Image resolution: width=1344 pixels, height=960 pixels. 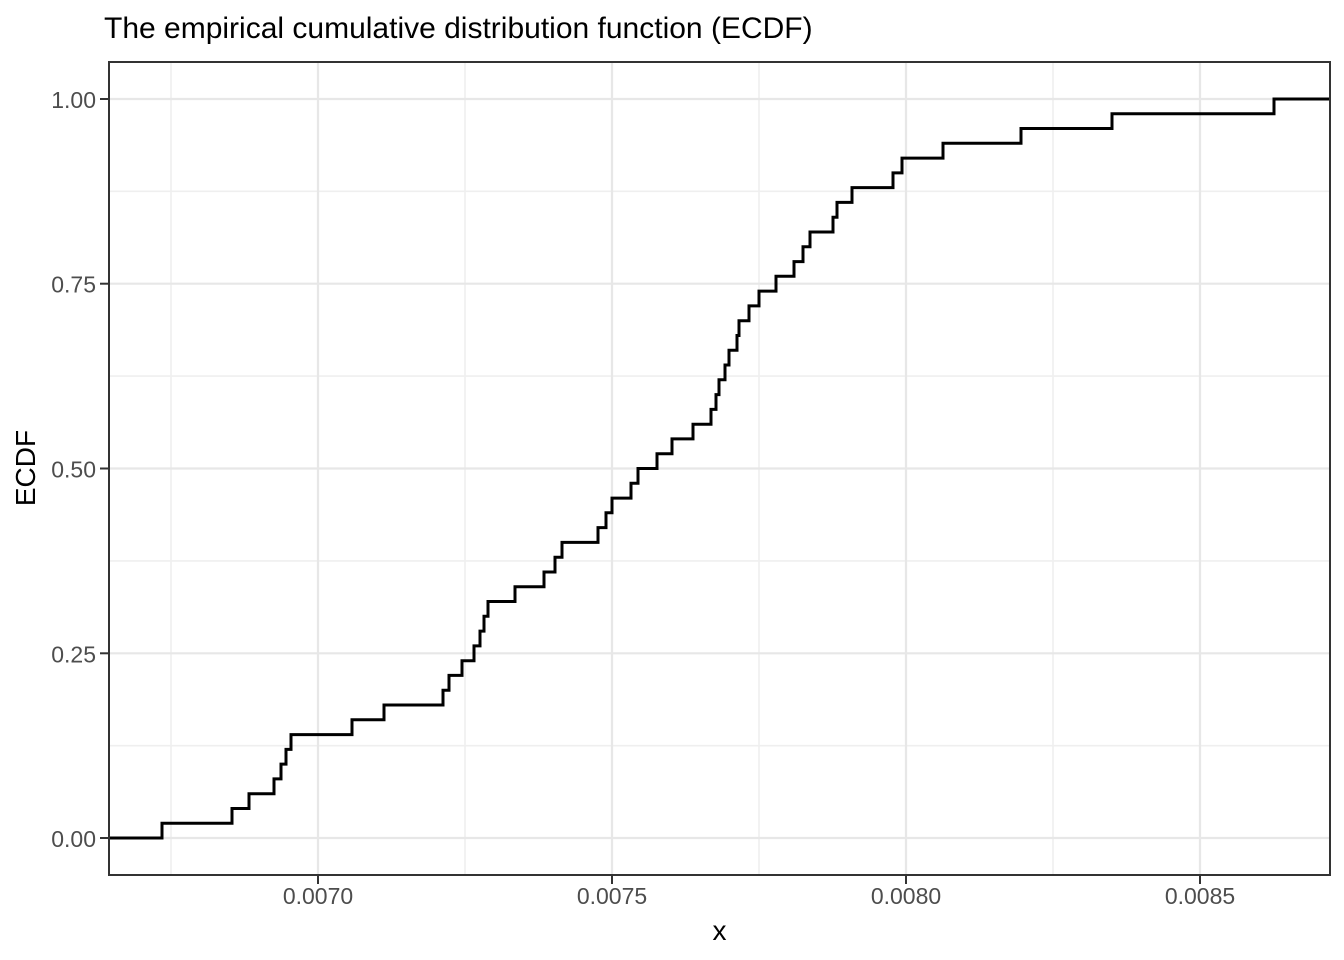 What do you see at coordinates (73, 100) in the screenshot?
I see `y-tick-label: 1.00` at bounding box center [73, 100].